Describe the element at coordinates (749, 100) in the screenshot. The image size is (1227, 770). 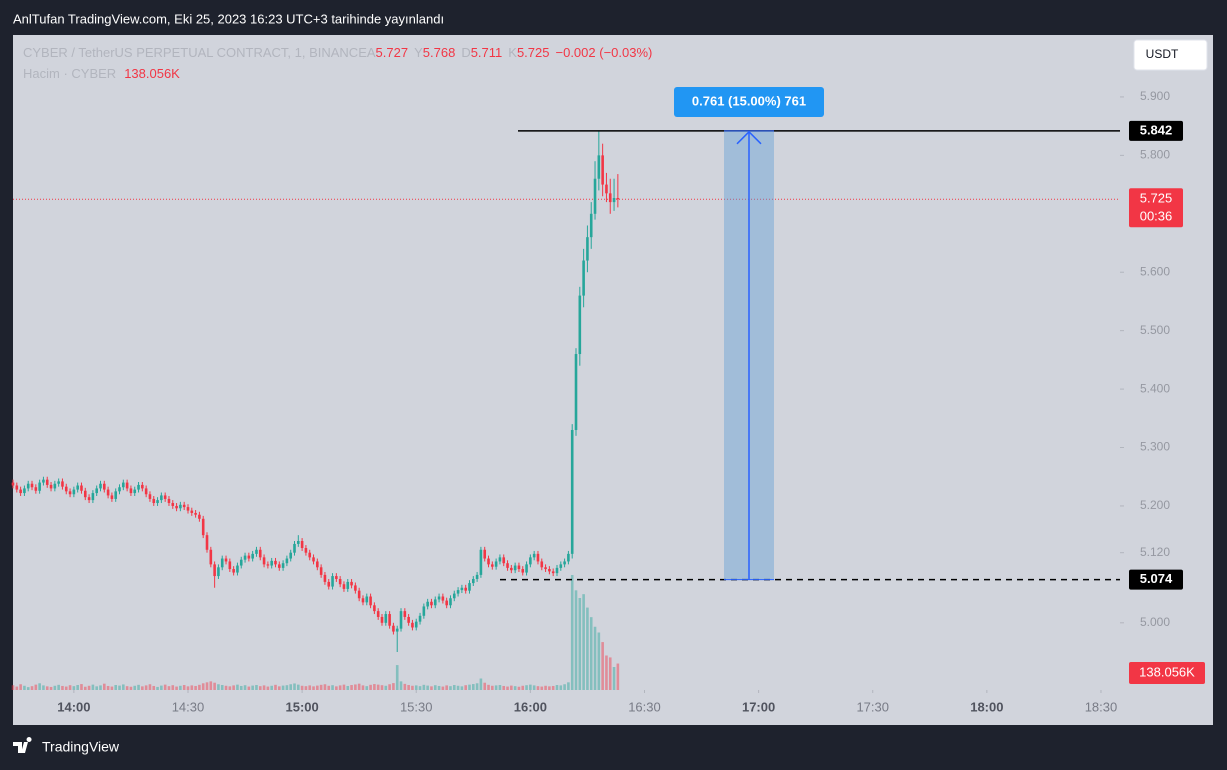
I see `measure-label: 0.761 (15.00%) 761` at that location.